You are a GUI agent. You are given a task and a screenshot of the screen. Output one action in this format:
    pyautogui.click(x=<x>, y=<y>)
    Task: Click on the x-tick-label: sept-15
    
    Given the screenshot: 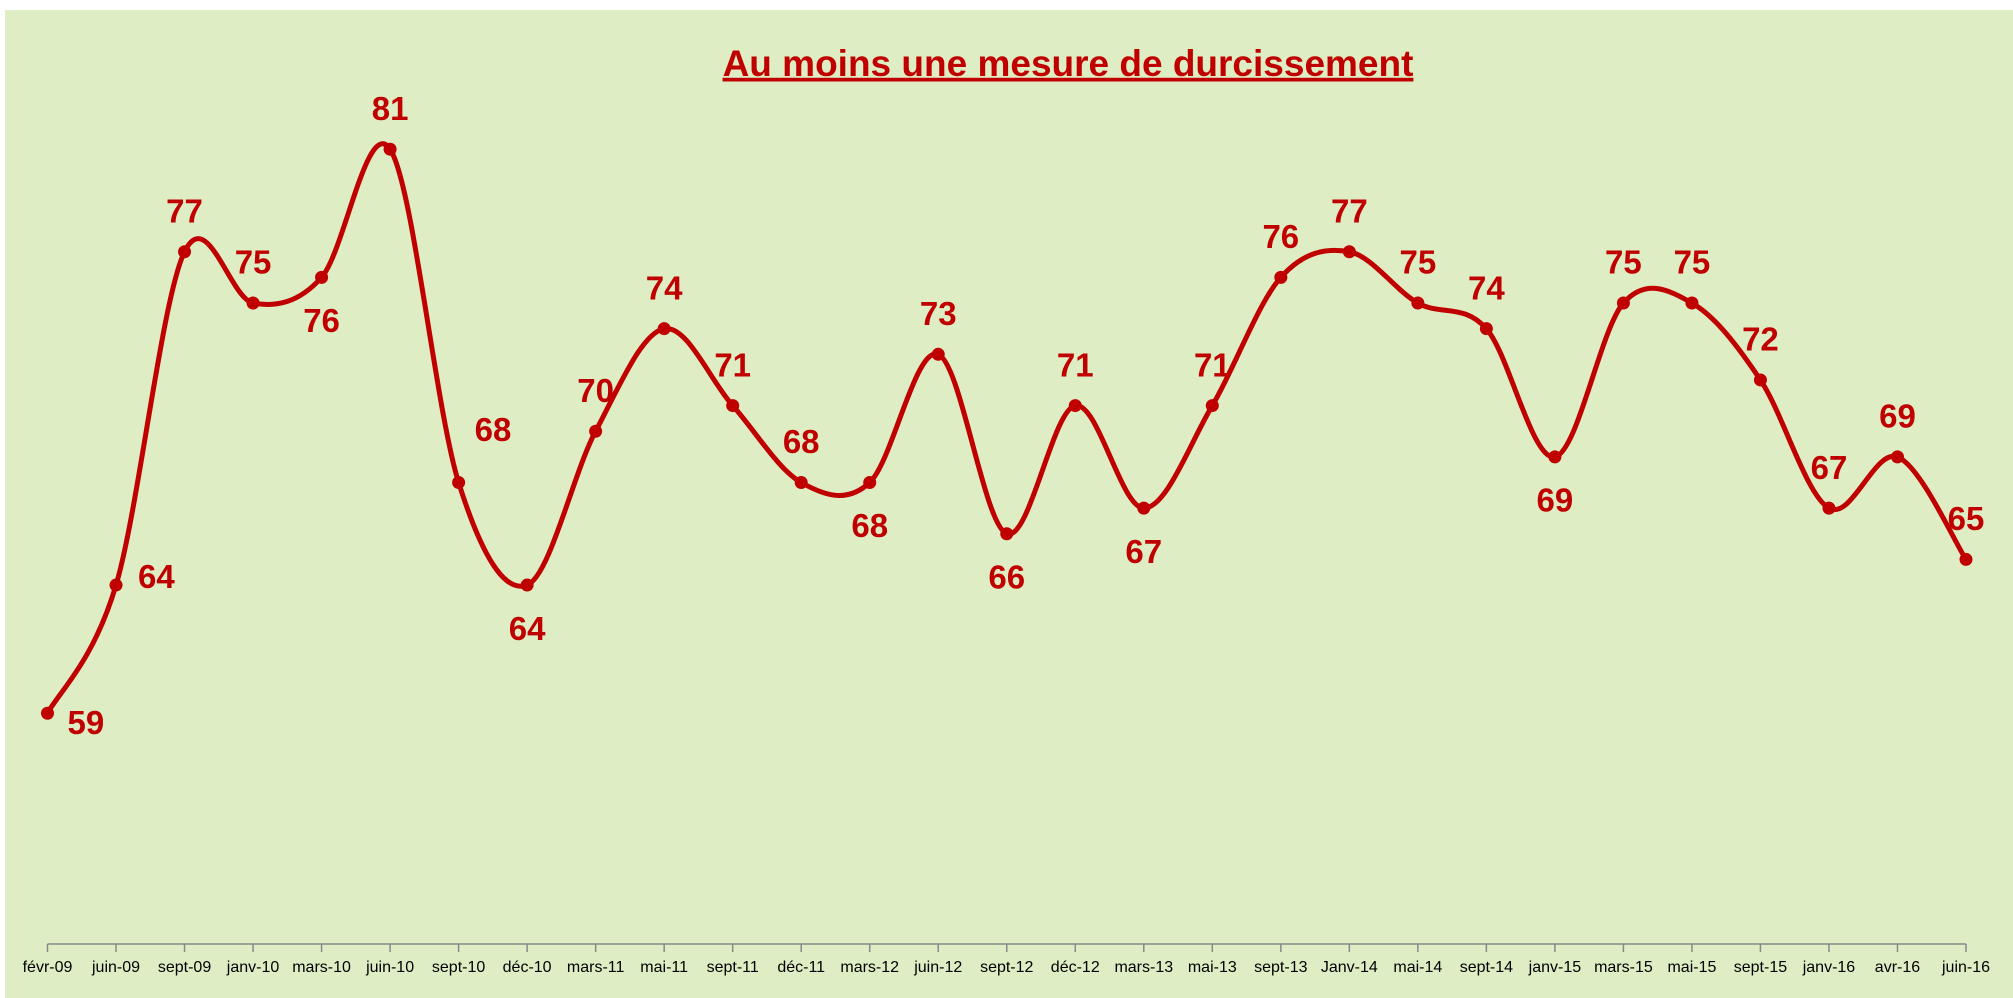 What is the action you would take?
    pyautogui.click(x=1760, y=967)
    